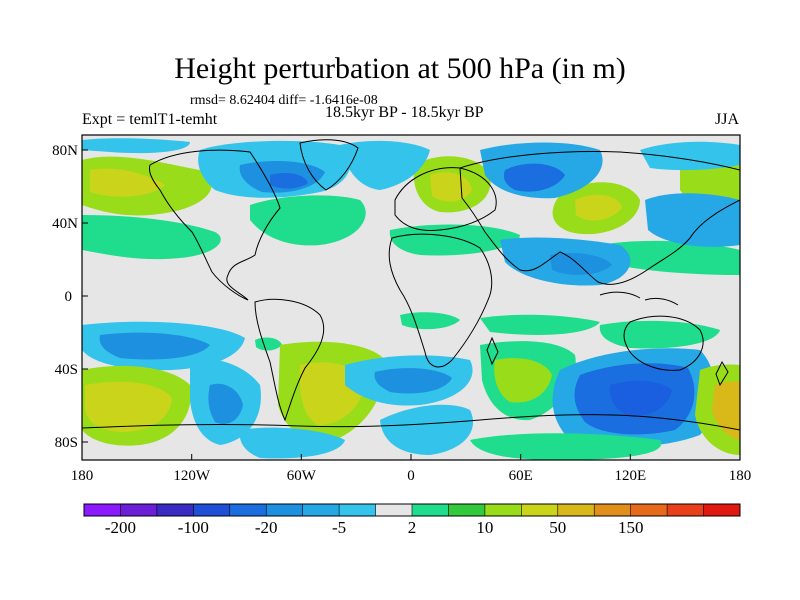 The image size is (800, 600). Describe the element at coordinates (192, 476) in the screenshot. I see `lon-tick-label: 120W` at that location.